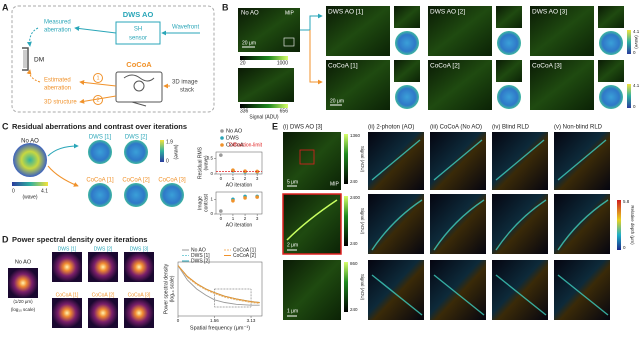 The height and width of the screenshot is (352, 640). What do you see at coordinates (81, 290) in the screenshot?
I see `panel-d-psf` at bounding box center [81, 290].